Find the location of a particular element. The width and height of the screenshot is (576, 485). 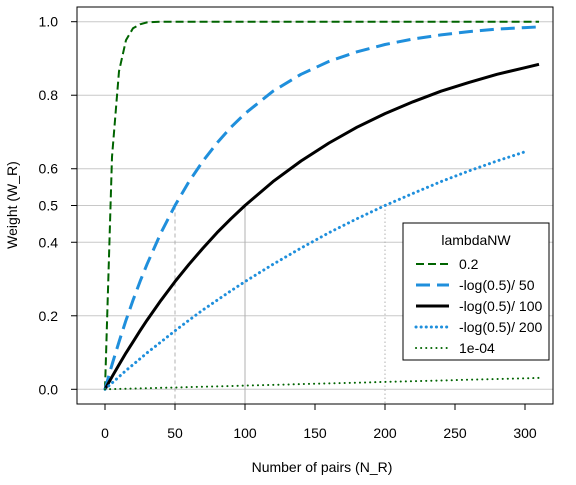

x-tick-label-300: 300 is located at coordinates (525, 433).